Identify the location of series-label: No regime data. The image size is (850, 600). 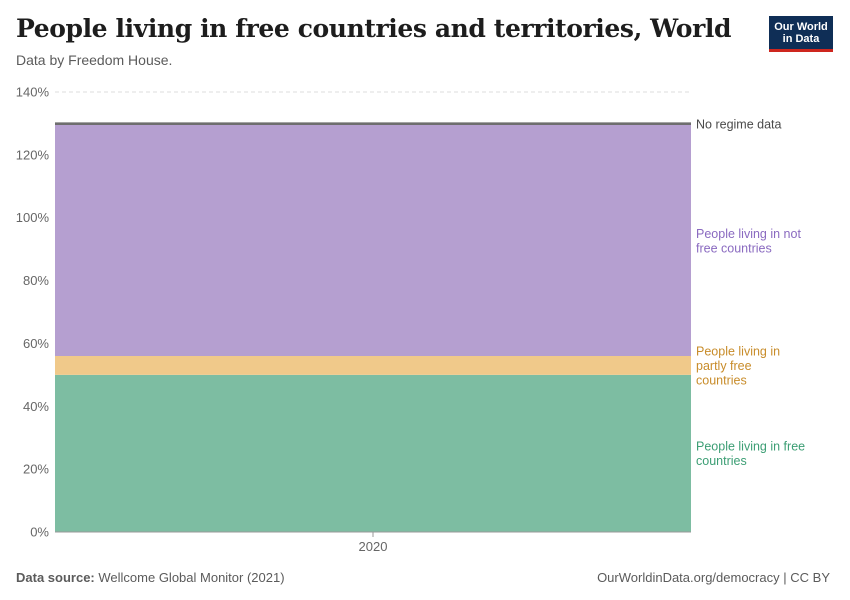
(739, 125).